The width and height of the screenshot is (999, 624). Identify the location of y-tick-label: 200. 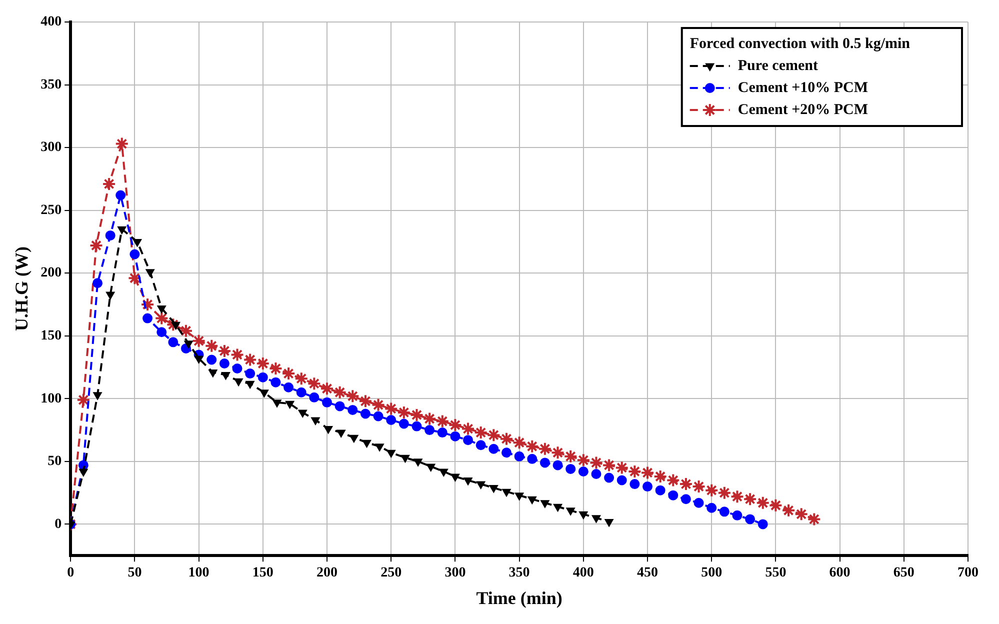
(51, 273).